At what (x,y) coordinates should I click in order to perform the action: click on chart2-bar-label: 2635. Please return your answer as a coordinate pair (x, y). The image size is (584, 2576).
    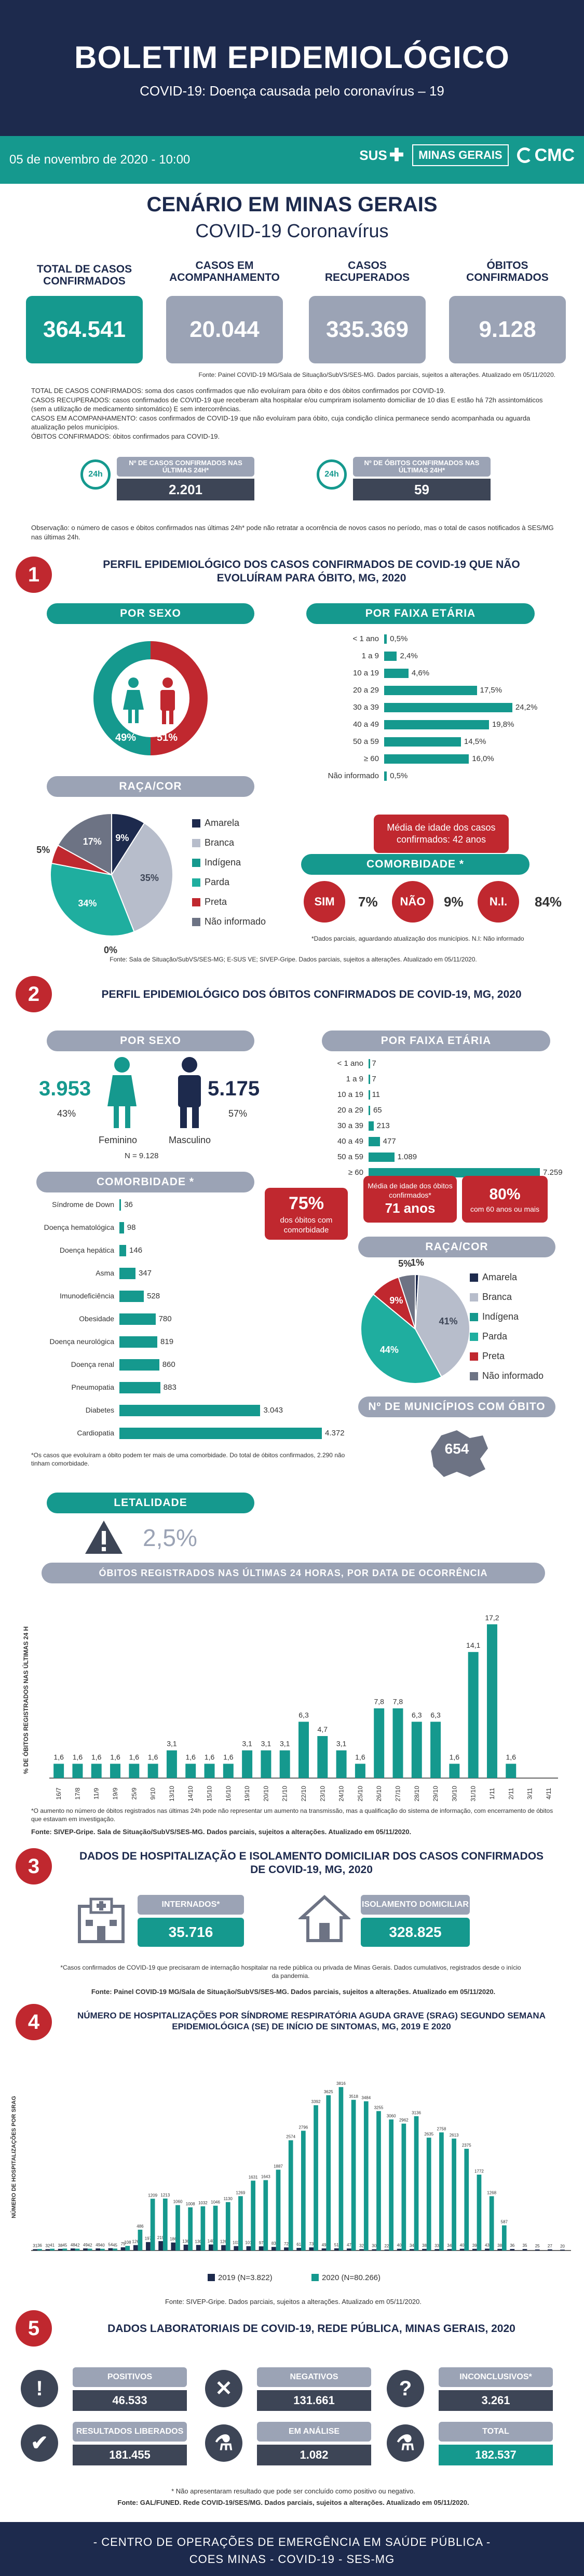
    Looking at the image, I should click on (428, 2134).